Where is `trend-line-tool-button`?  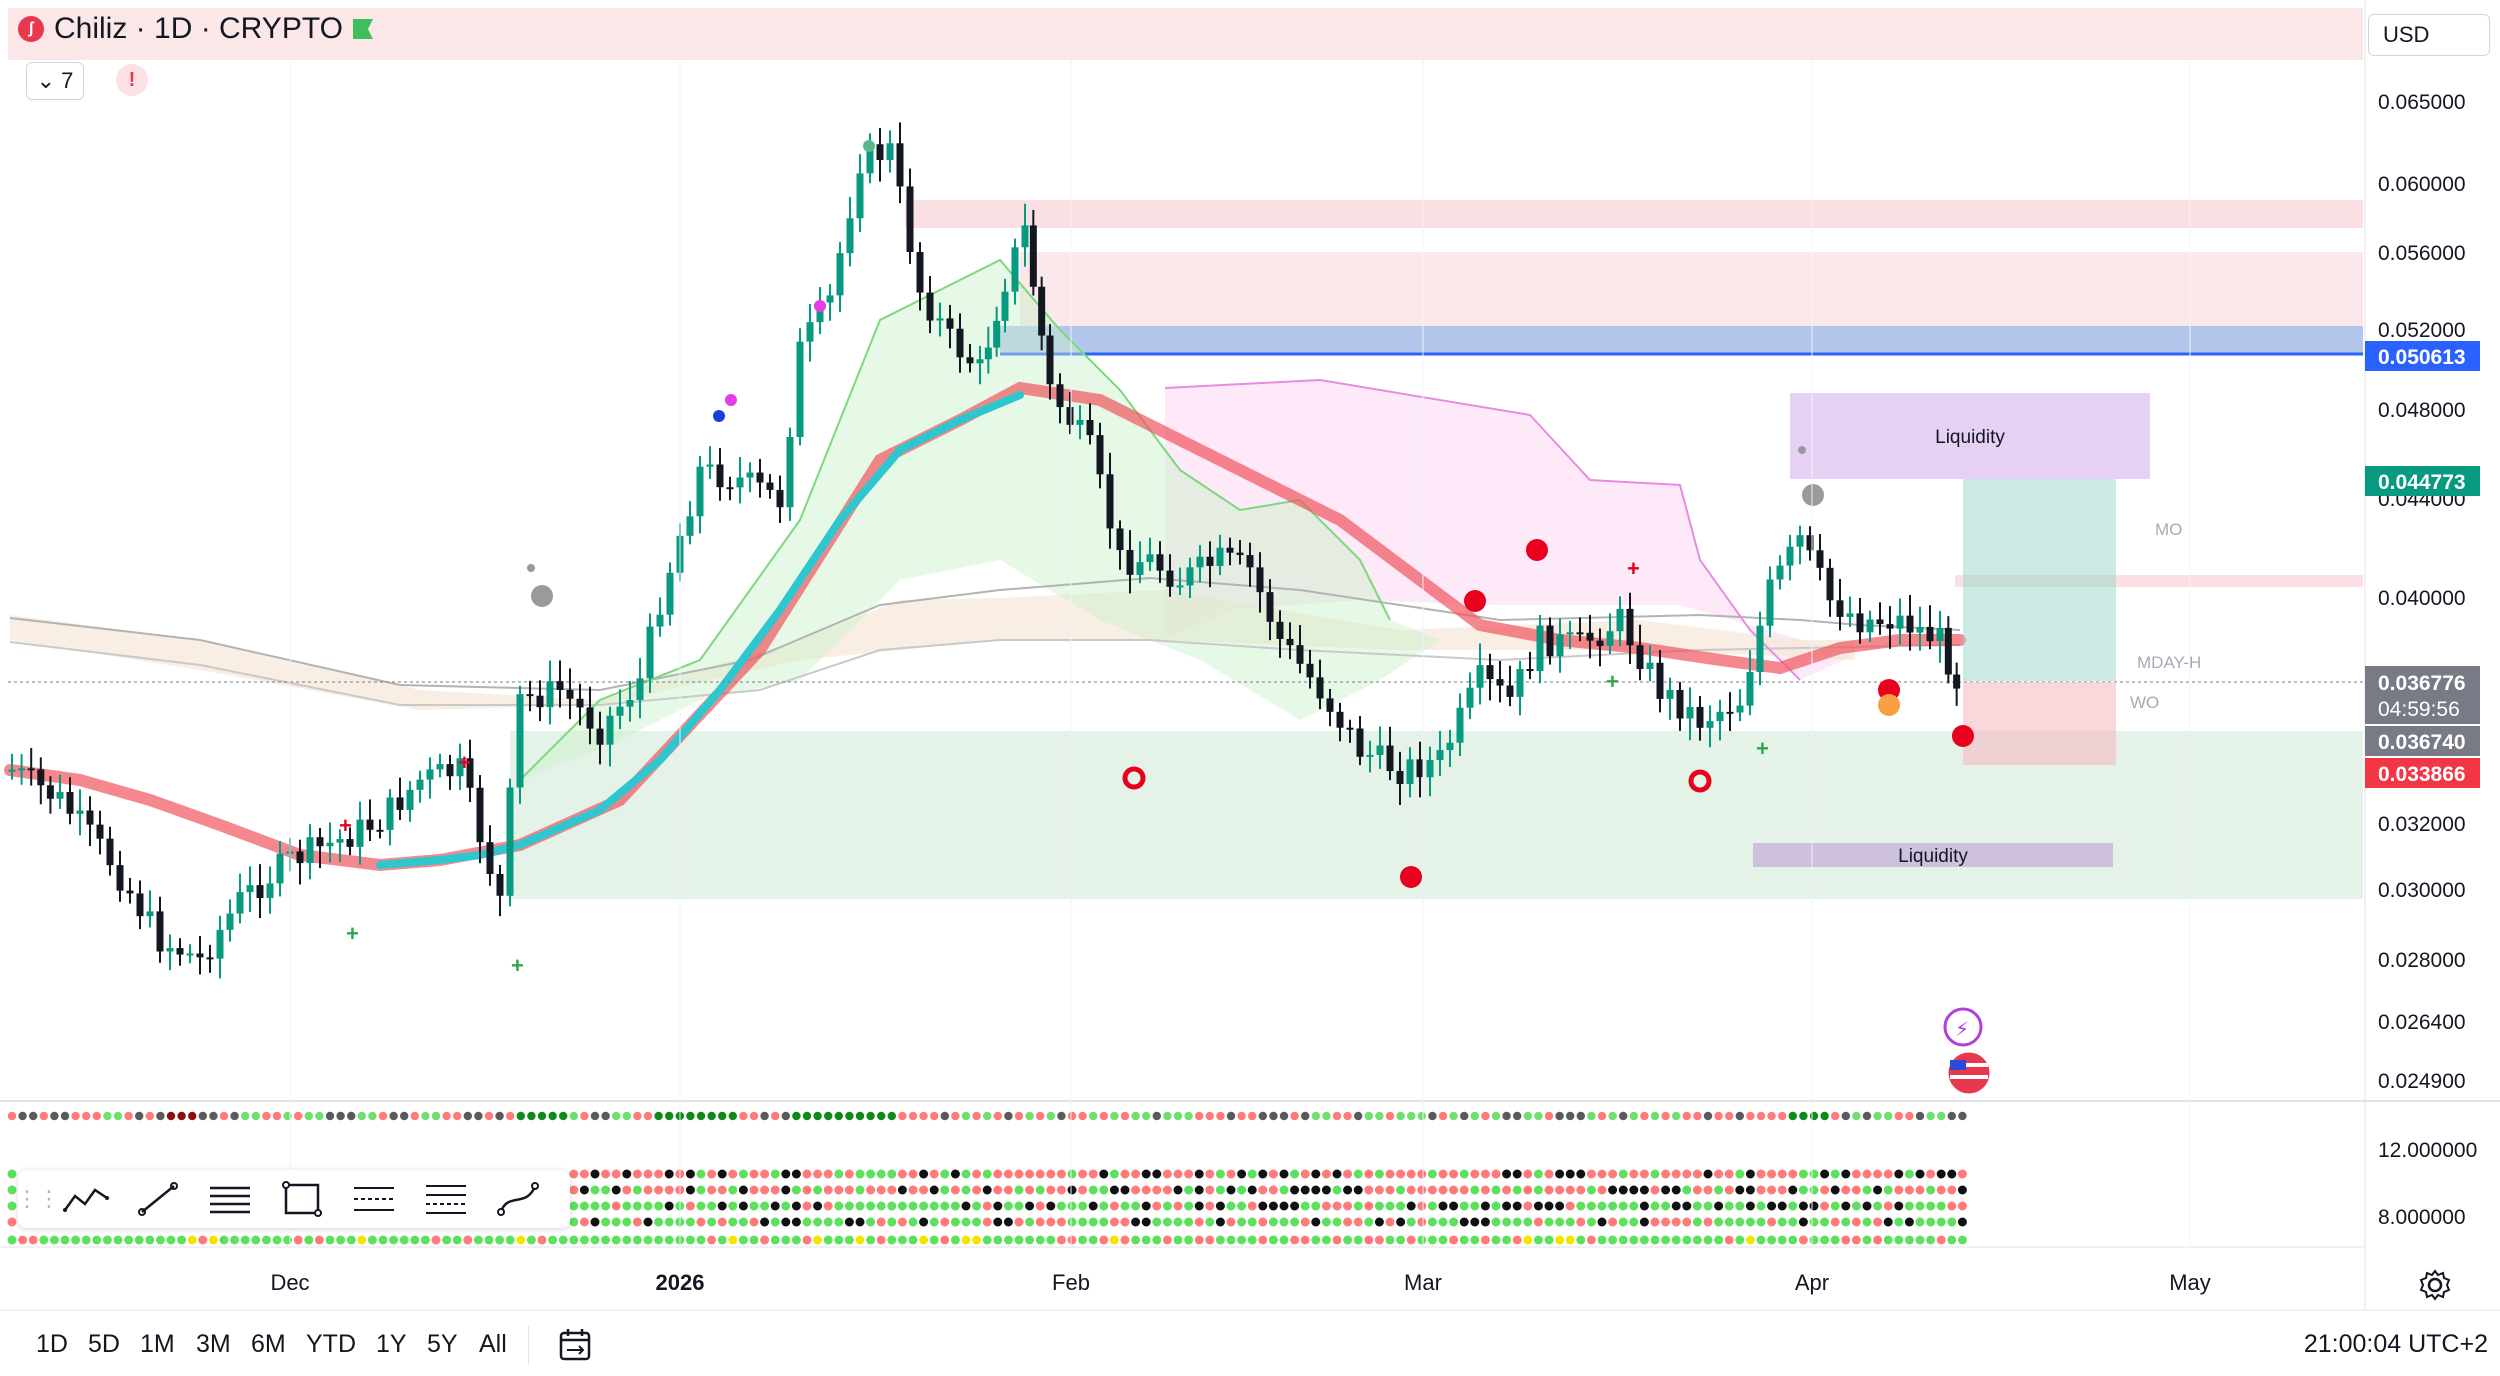 trend-line-tool-button is located at coordinates (158, 1199).